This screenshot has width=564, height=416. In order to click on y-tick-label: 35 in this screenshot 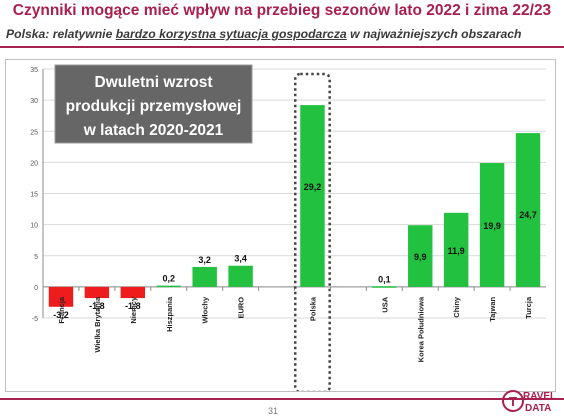, I will do `click(34, 70)`.